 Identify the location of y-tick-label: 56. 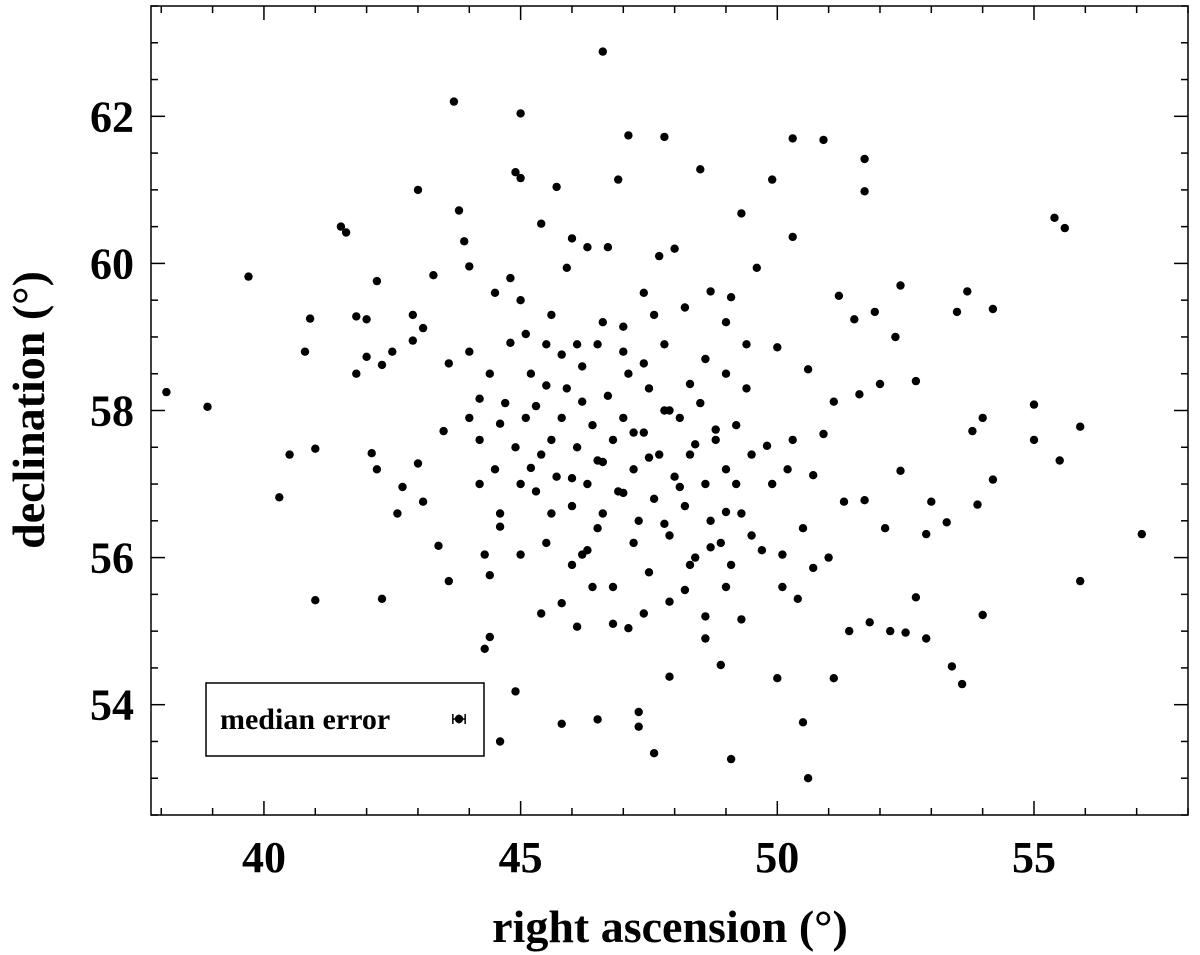
(112, 558).